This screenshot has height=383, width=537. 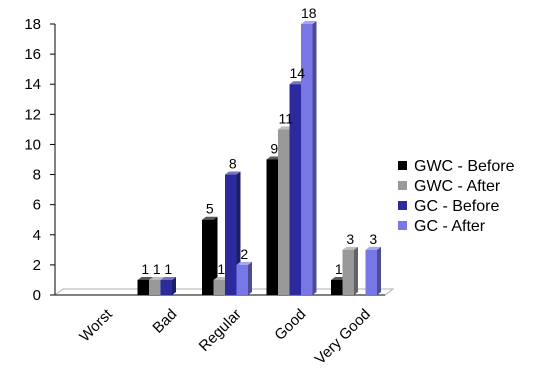 What do you see at coordinates (244, 254) in the screenshot?
I see `data-label: 2` at bounding box center [244, 254].